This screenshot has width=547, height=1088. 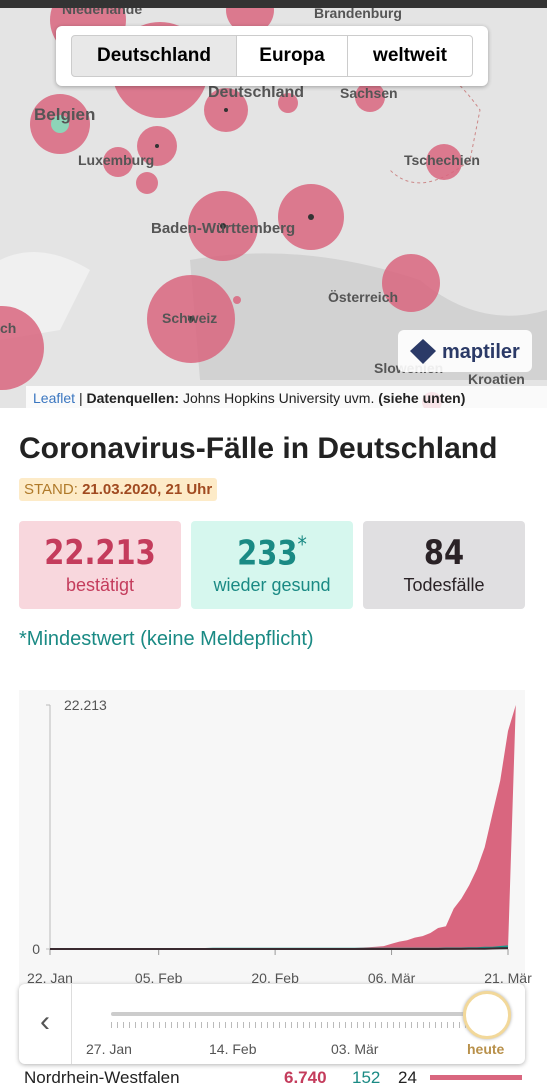 What do you see at coordinates (481, 352) in the screenshot?
I see `map-logo: maptiler` at bounding box center [481, 352].